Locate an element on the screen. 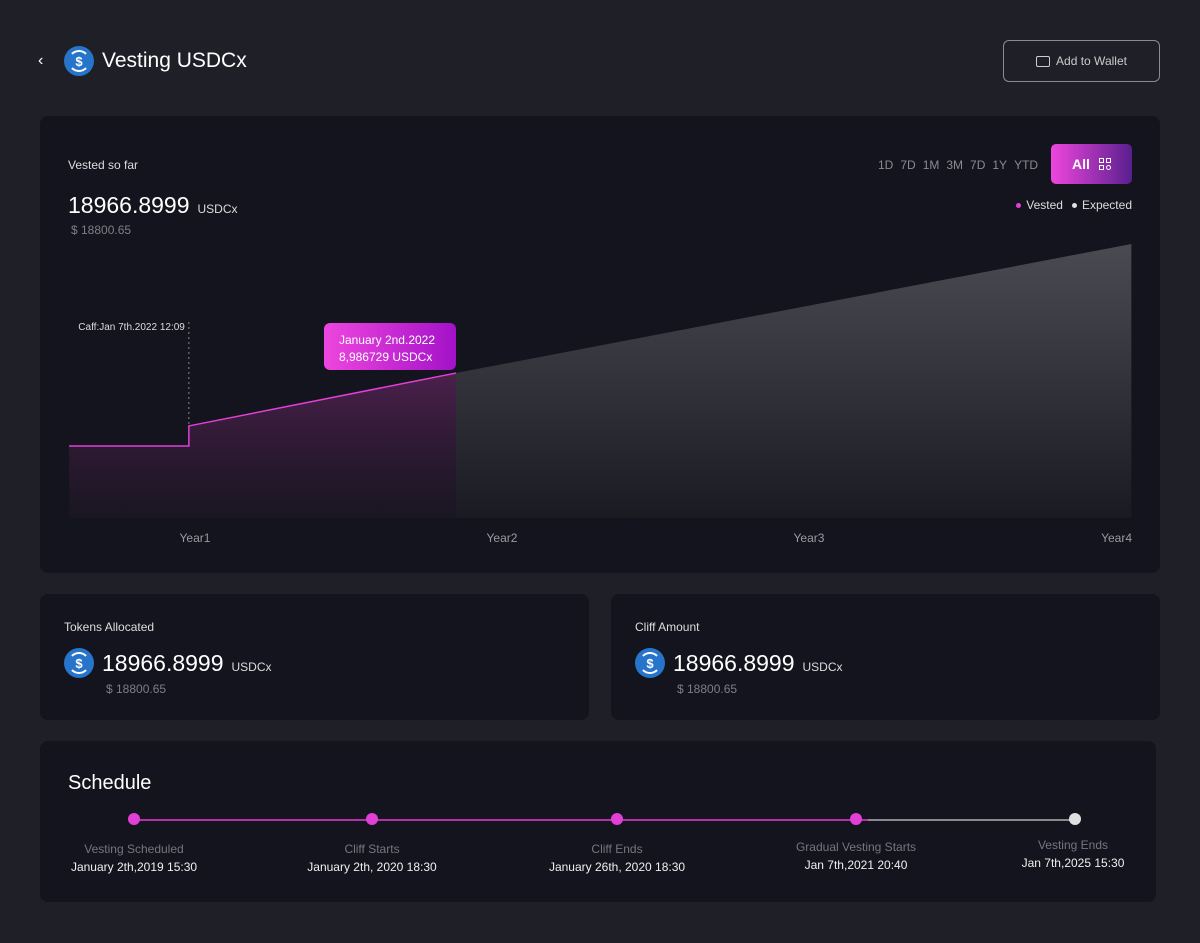 This screenshot has height=943, width=1200. schedule-item: Vesting Scheduled January 2th,2019 15:30 is located at coordinates (134, 858).